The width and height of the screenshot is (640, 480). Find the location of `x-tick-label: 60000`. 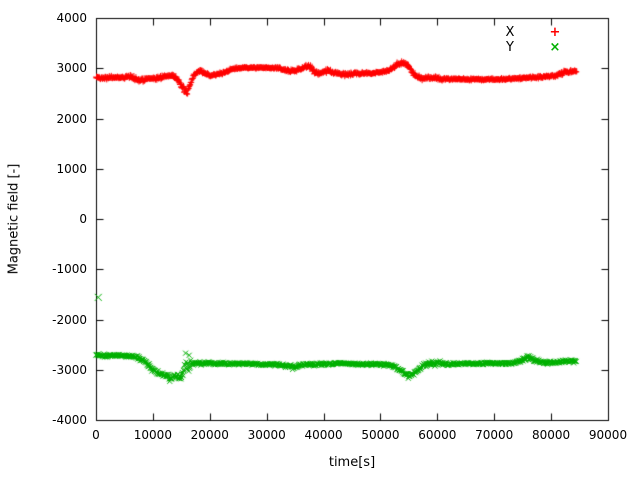

x-tick-label: 60000 is located at coordinates (437, 435).